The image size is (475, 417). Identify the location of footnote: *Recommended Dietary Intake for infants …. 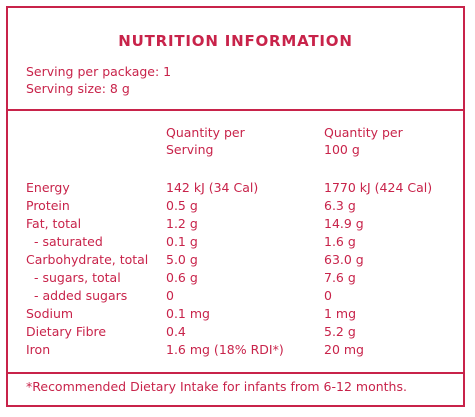
(216, 386).